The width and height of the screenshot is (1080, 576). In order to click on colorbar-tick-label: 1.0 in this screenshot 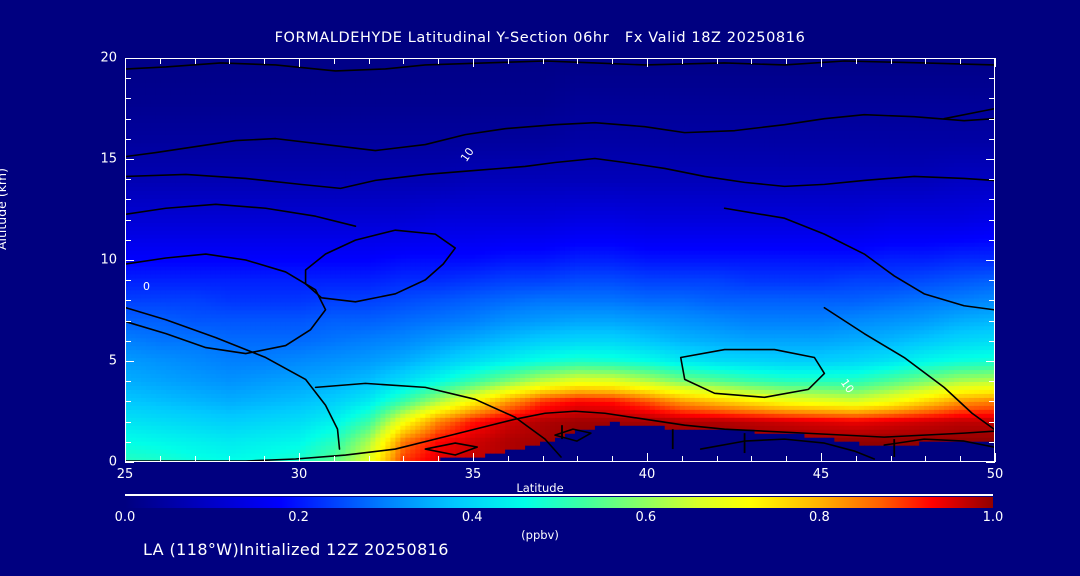, I will do `click(993, 517)`.